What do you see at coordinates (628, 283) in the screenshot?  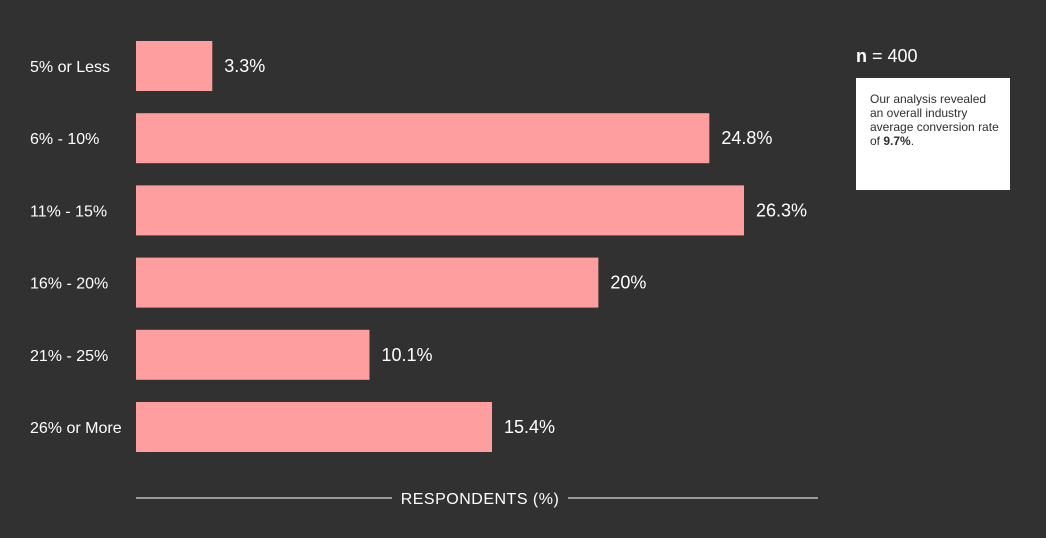 I see `value-label: 20%` at bounding box center [628, 283].